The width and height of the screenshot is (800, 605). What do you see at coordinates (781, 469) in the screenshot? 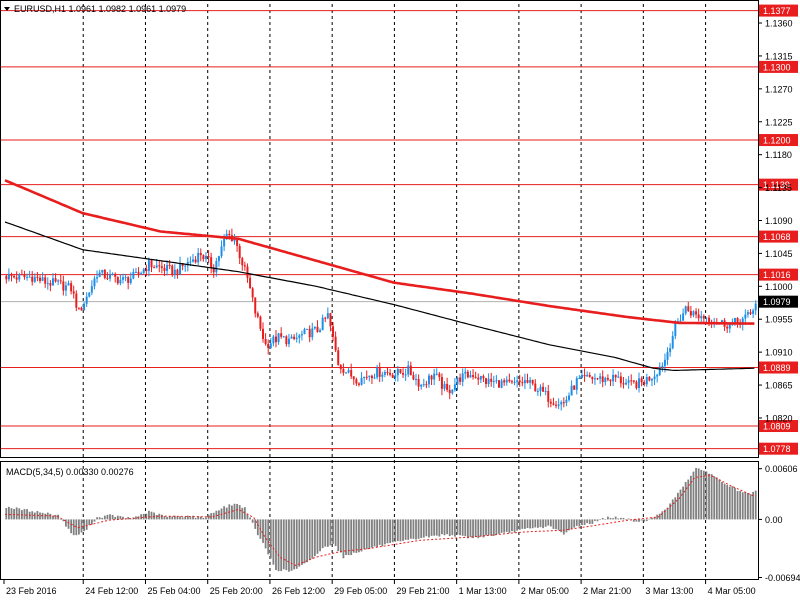
I see `macd-tick-label: 0.00606` at bounding box center [781, 469].